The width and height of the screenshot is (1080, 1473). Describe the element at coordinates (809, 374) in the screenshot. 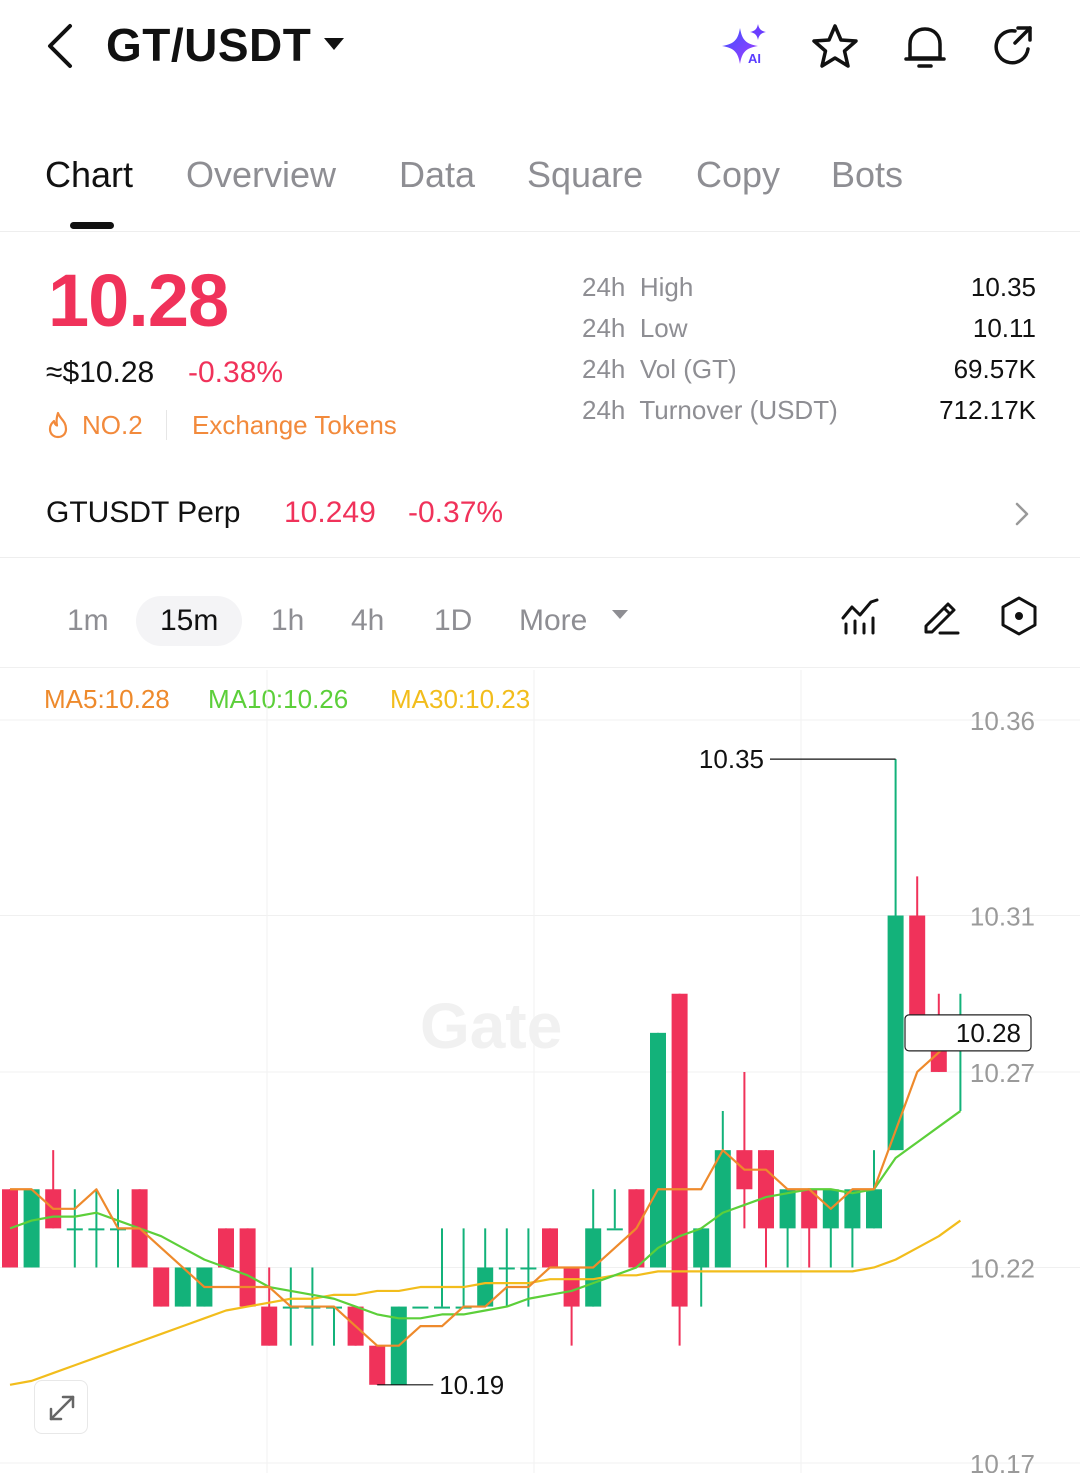

I see `stat-volume: 24h Vol (GT) 69.57K` at that location.